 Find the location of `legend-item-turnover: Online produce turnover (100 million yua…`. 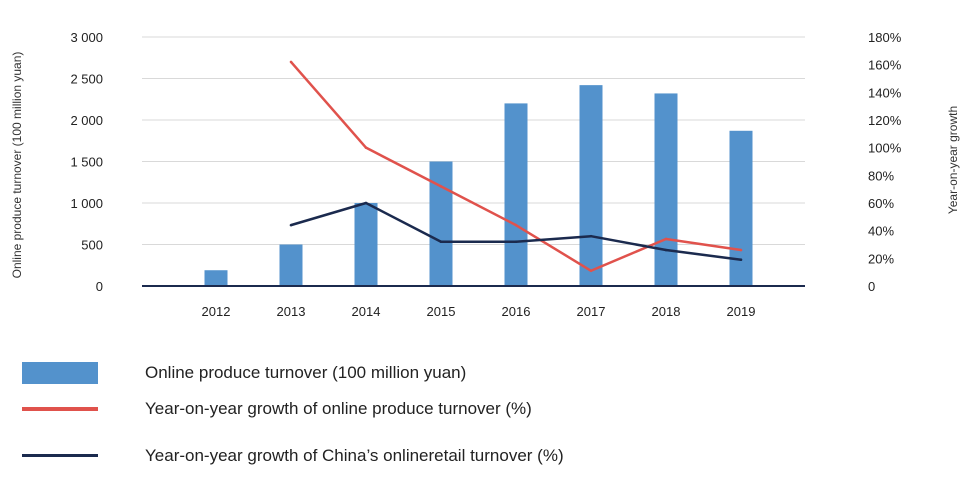

legend-item-turnover: Online produce turnover (100 million yua… is located at coordinates (480, 375).